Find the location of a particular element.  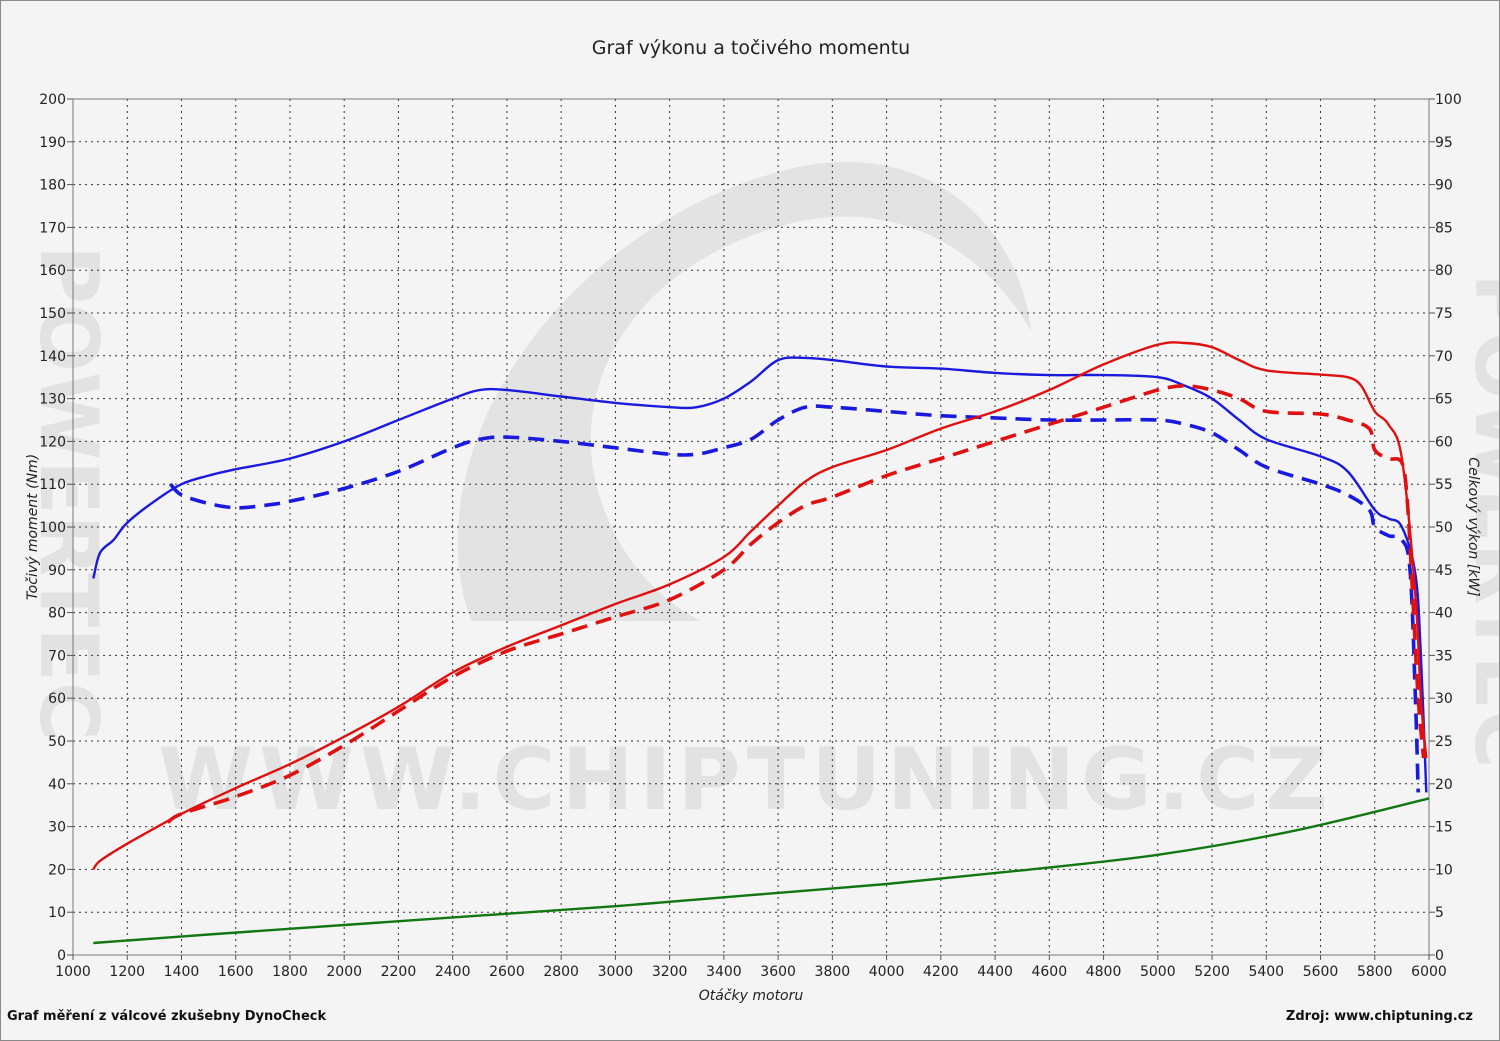

footer-source-note: Graf měření z válcové zkušebny DynoCheck is located at coordinates (166, 1016).